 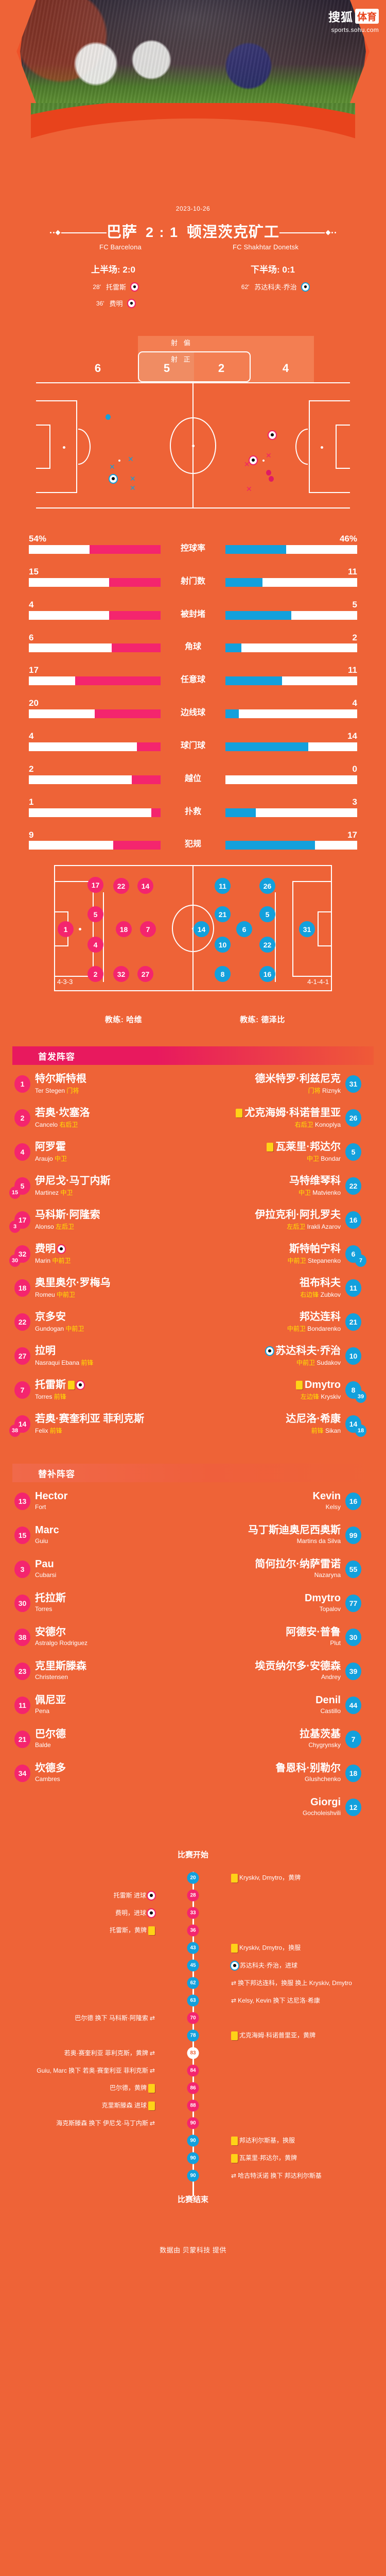 What do you see at coordinates (277, 1504) in the screenshot?
I see `lineup-cell: 16 Kevin Kelsy` at bounding box center [277, 1504].